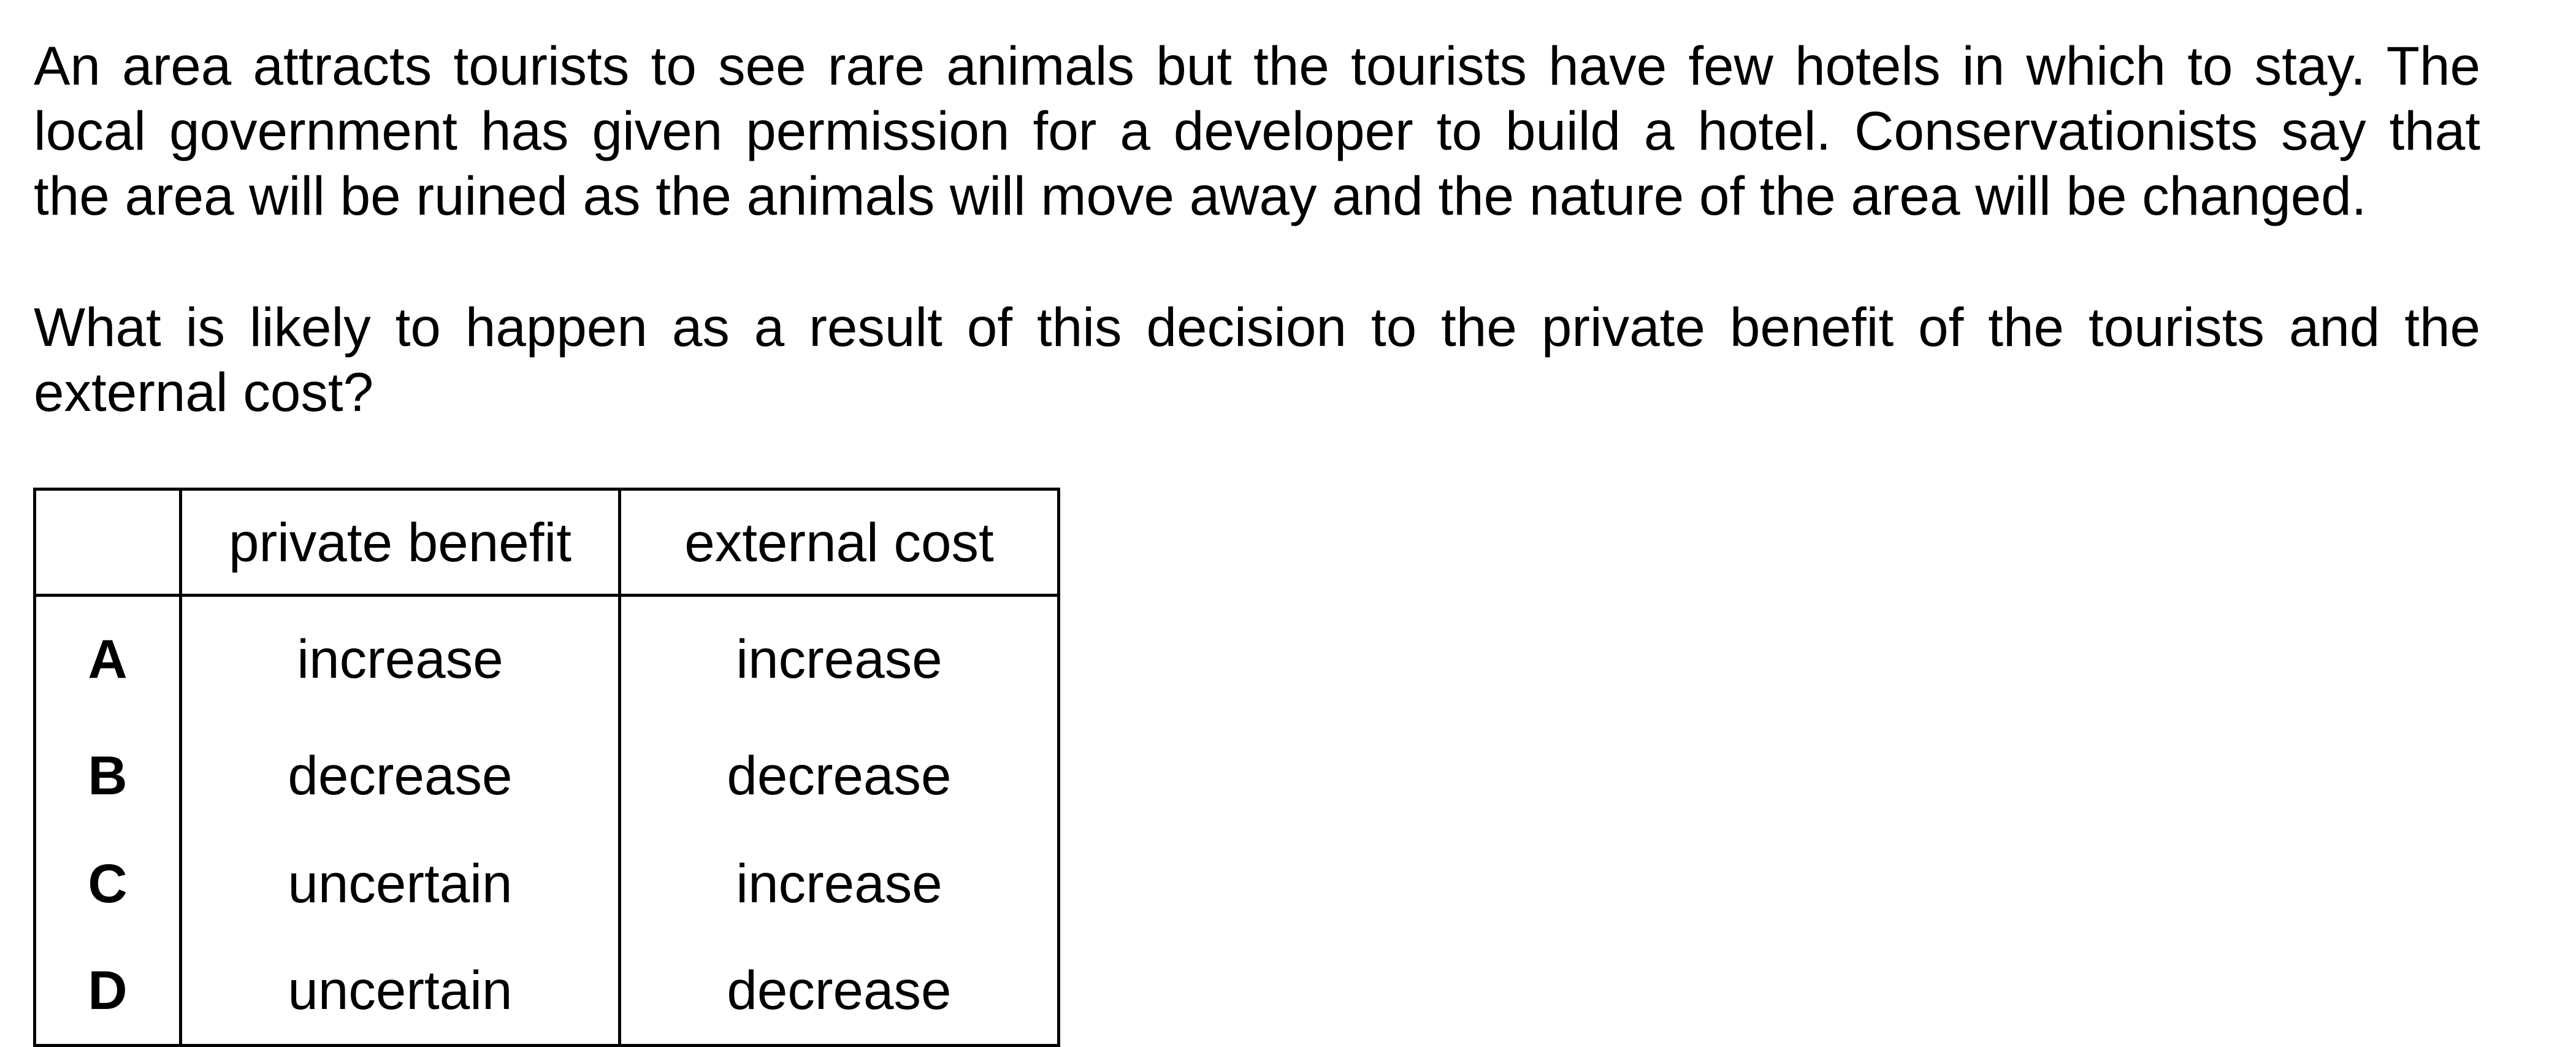 The height and width of the screenshot is (1047, 2576). I want to click on table-row: D uncertain decrease, so click(546, 992).